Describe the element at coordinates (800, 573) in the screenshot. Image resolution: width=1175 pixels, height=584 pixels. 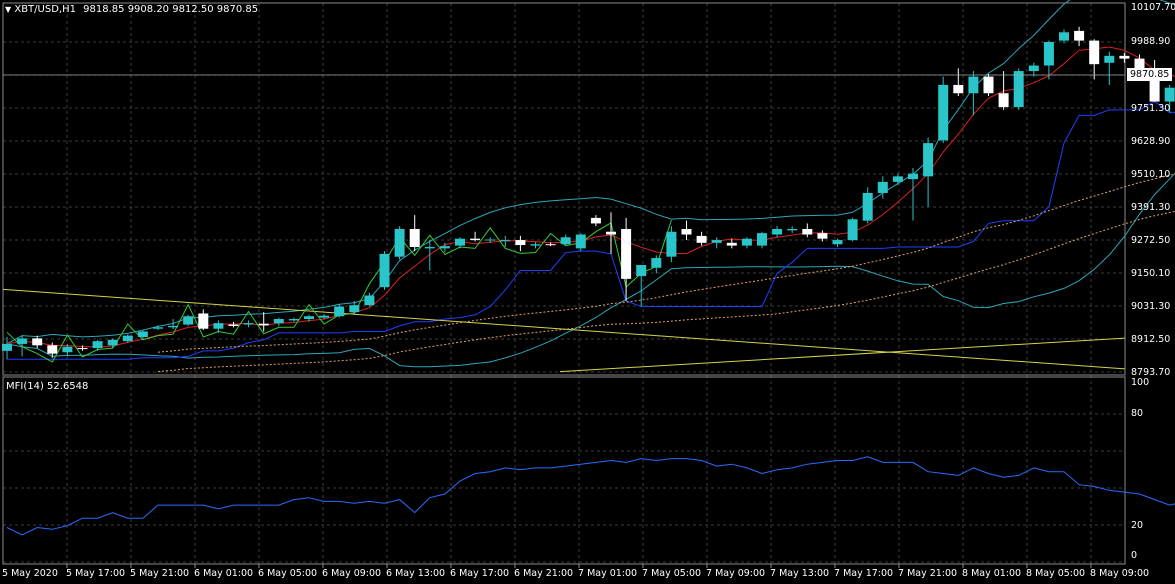
I see `time-tick-label: 7 May 13:00` at that location.